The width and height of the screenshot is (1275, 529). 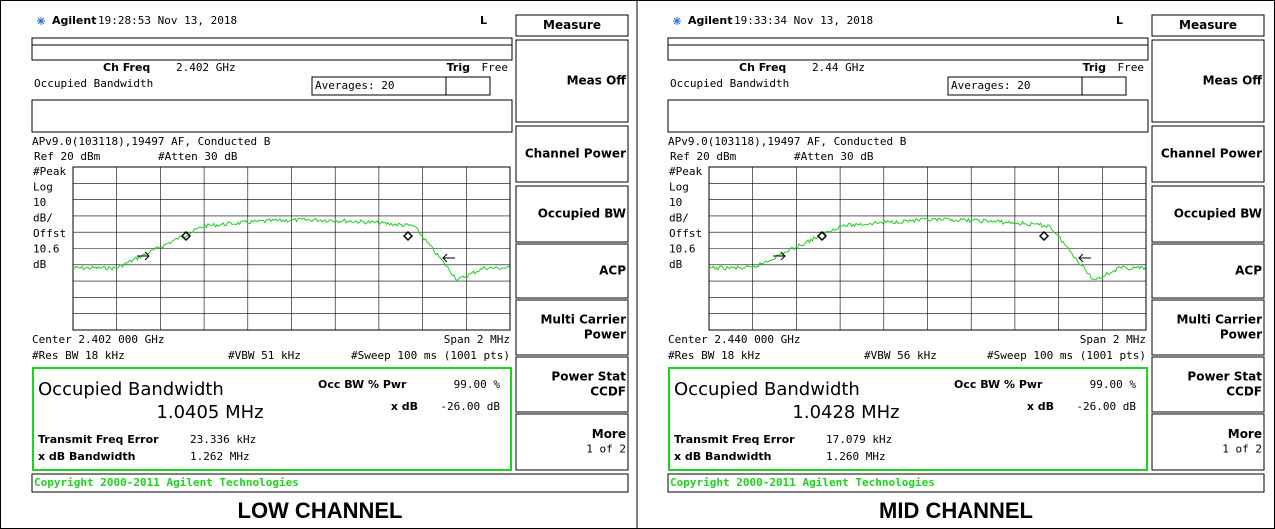 I want to click on softkey-label: Occupied BW, so click(x=582, y=214).